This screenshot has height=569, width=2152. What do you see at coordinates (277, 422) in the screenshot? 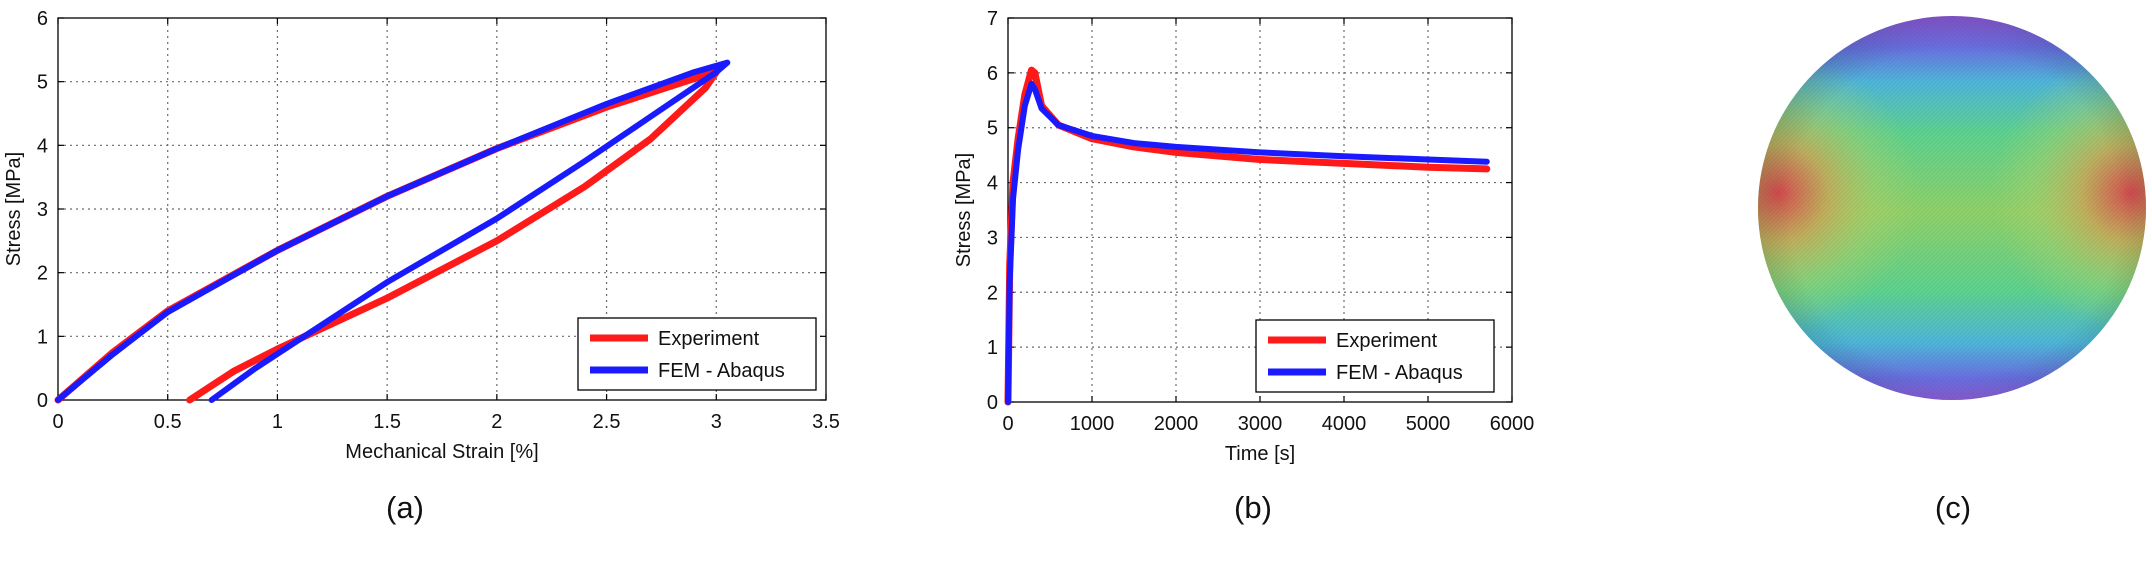
I see `x-tick-label: 1` at bounding box center [277, 422].